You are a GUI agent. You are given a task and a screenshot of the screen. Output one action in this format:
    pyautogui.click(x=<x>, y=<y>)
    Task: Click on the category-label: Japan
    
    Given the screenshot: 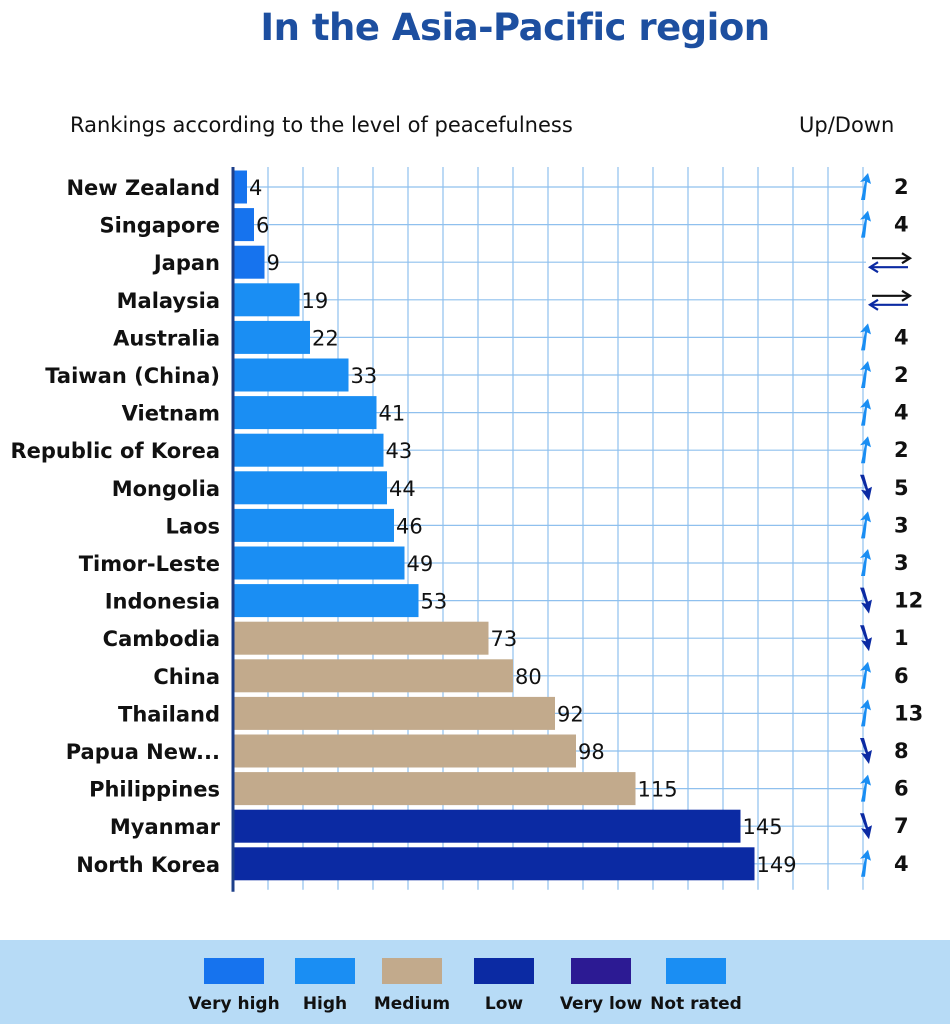 What is the action you would take?
    pyautogui.click(x=186, y=263)
    